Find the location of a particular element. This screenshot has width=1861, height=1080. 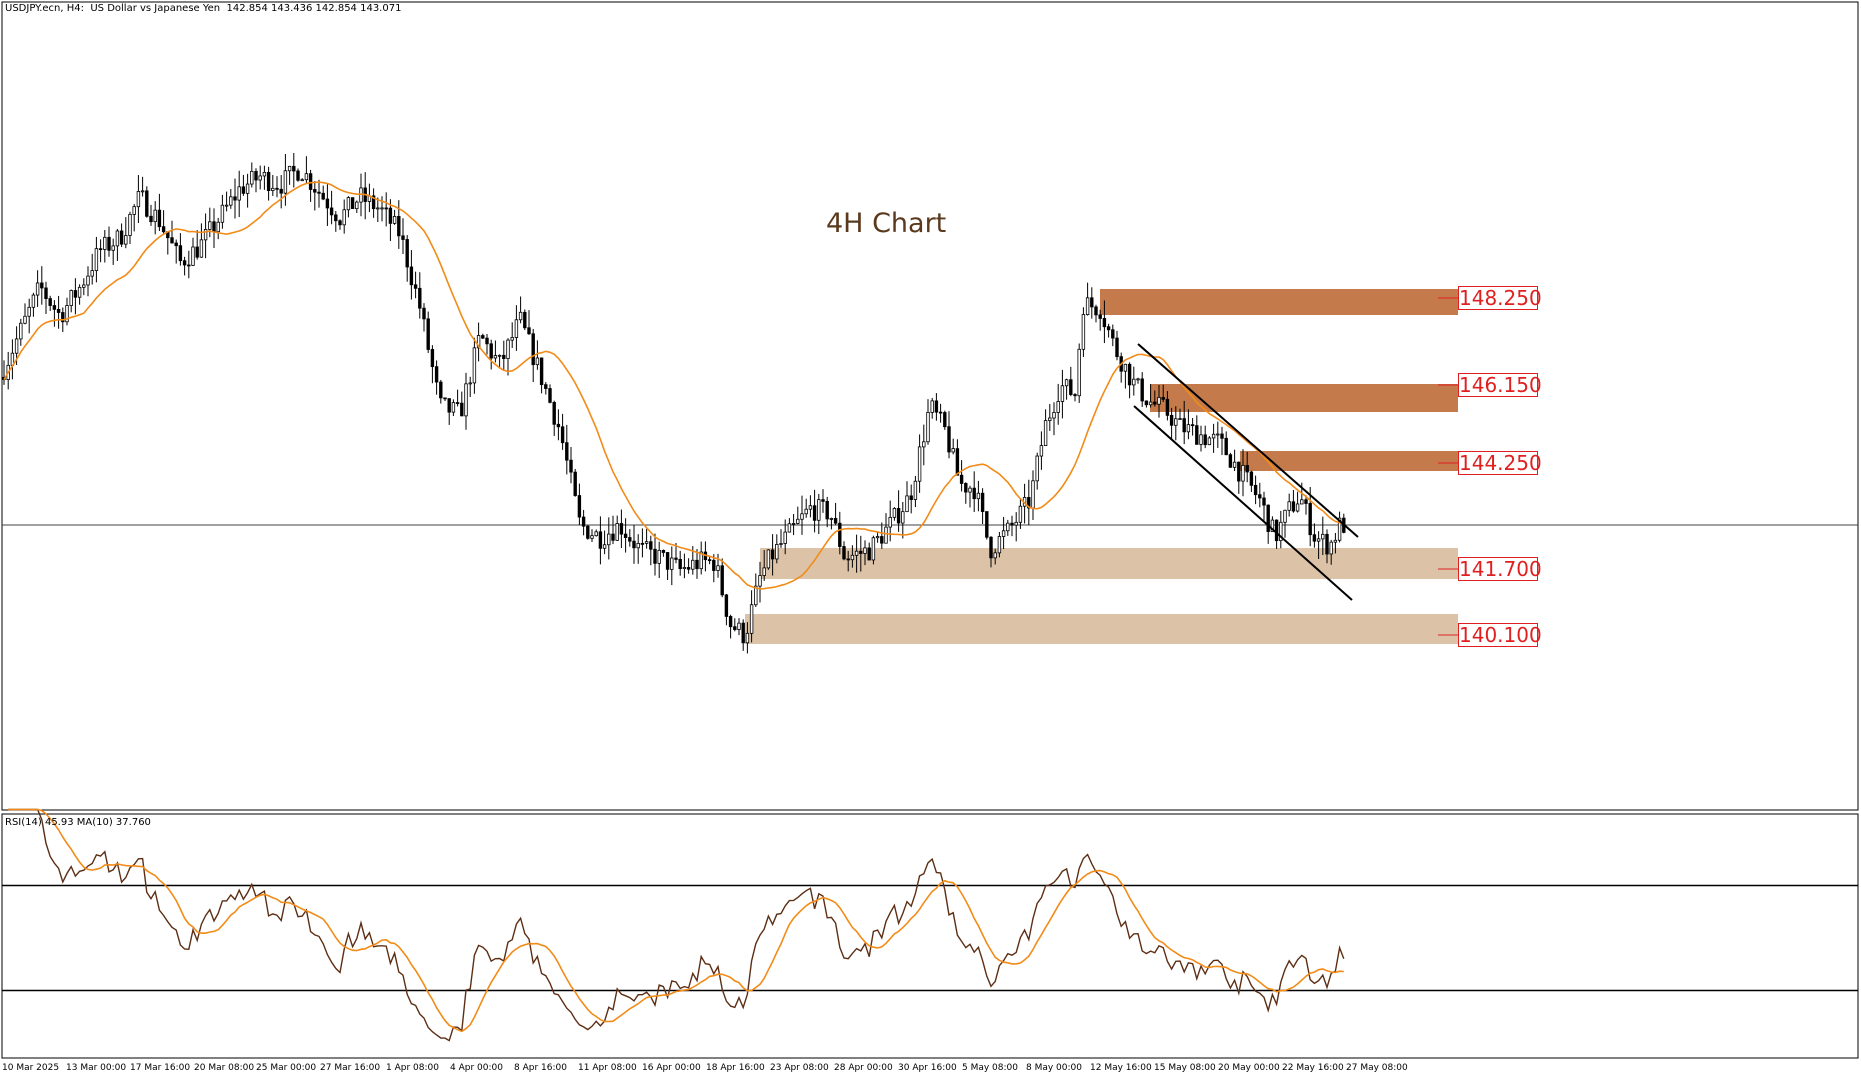

x-tick-label: 5 May 08:00 is located at coordinates (990, 1068).